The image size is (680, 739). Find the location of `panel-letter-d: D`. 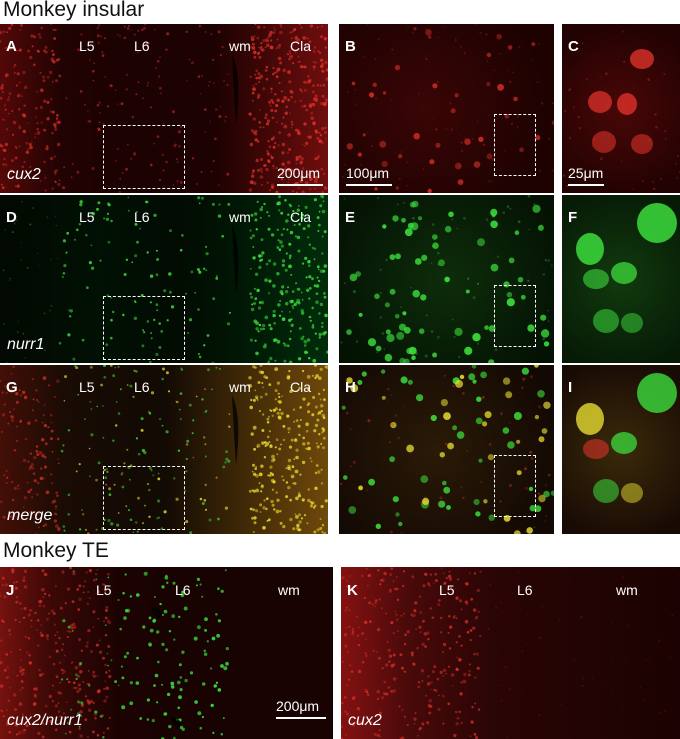

panel-letter-d: D is located at coordinates (11, 217).